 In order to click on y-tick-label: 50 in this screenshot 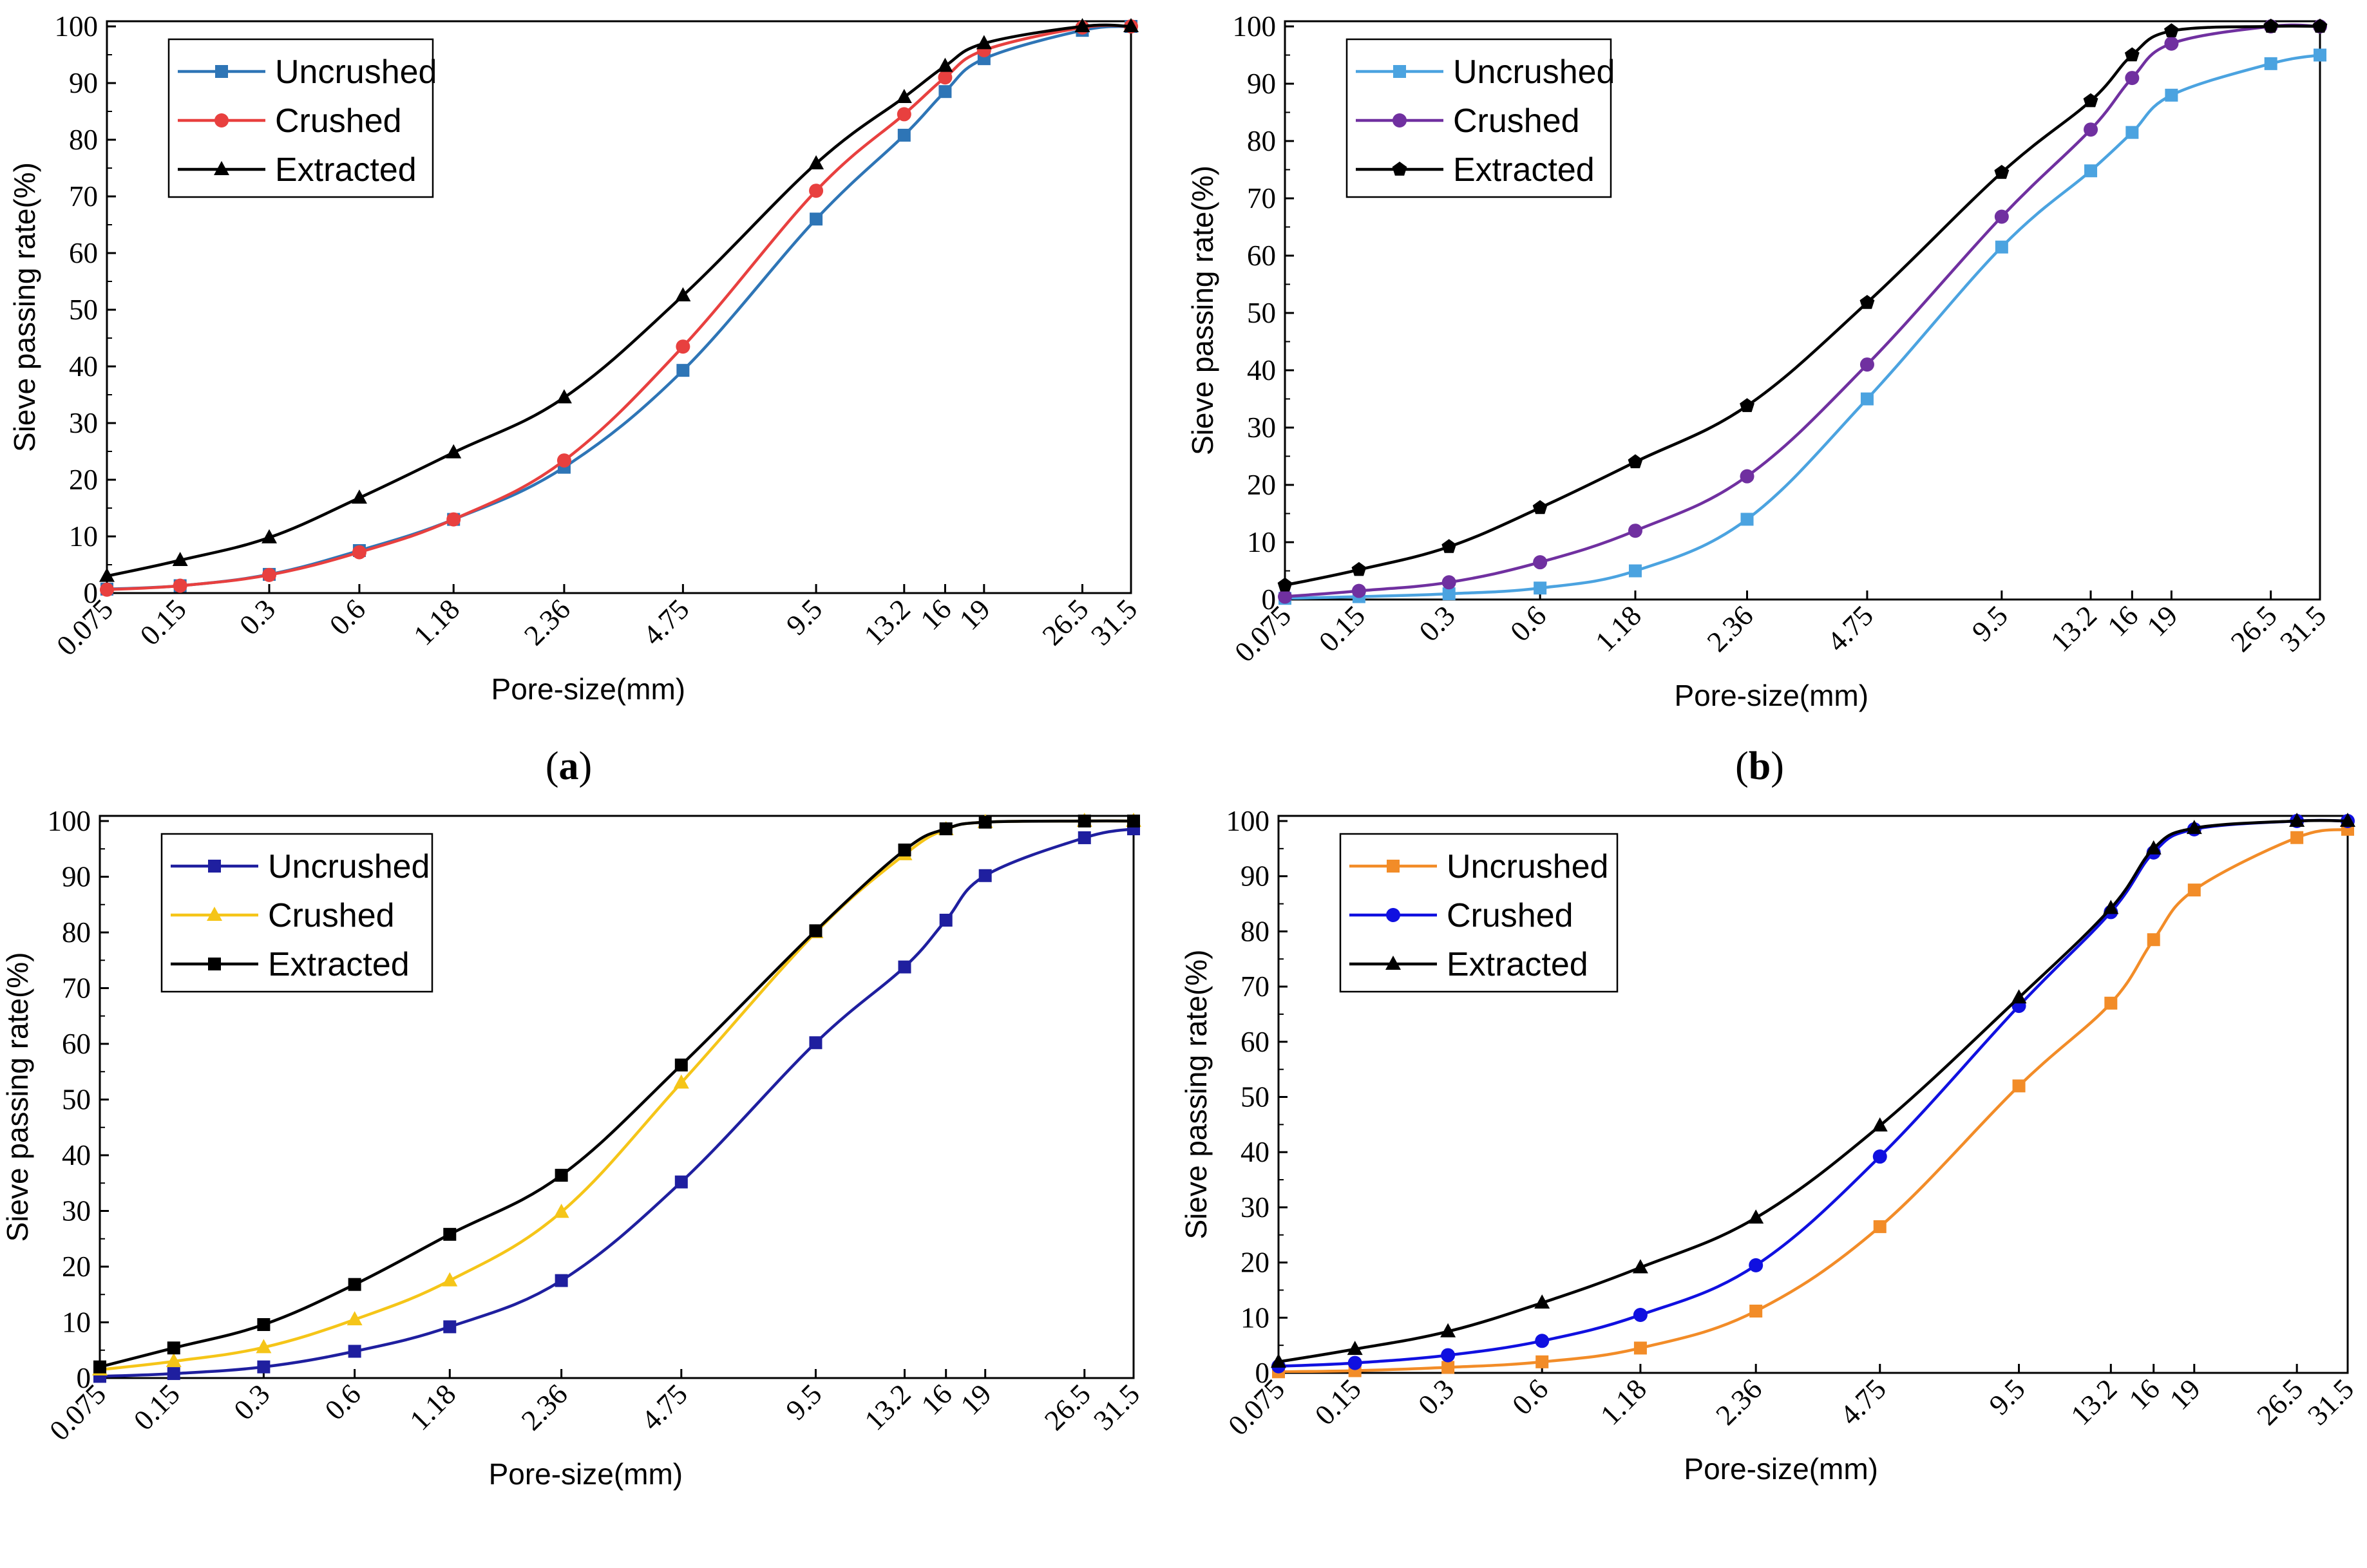, I will do `click(1261, 313)`.